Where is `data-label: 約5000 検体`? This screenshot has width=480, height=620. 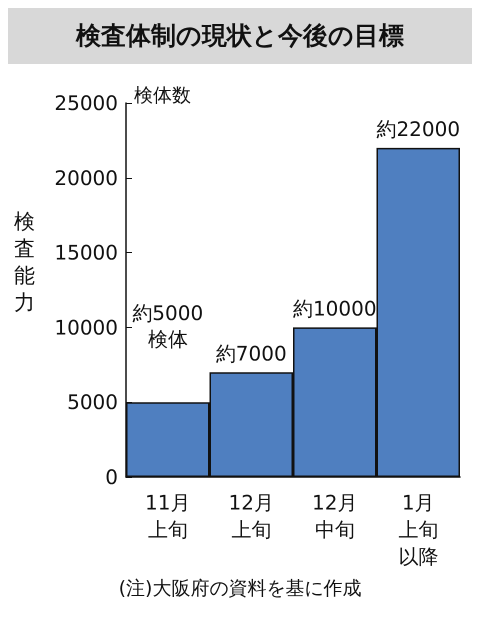
data-label: 約5000 検体 is located at coordinates (168, 326).